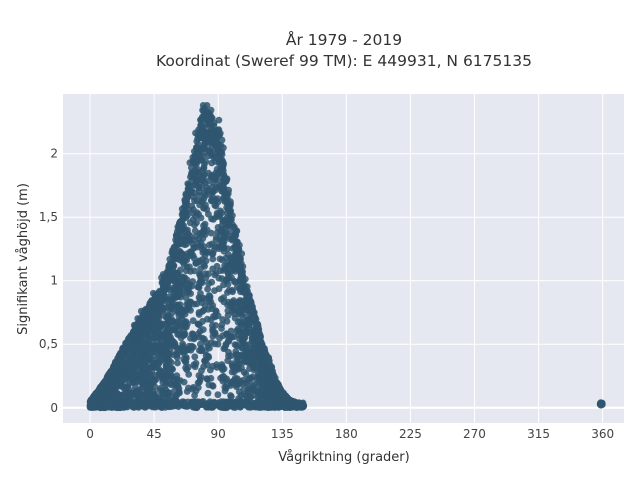  Describe the element at coordinates (90, 434) in the screenshot. I see `x-tick-label: 0` at that location.